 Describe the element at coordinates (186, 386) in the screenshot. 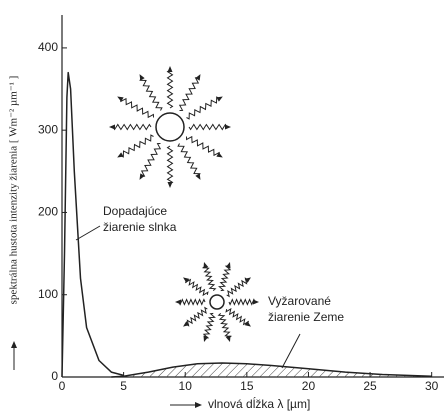

I see `x-tick-label: 10` at that location.